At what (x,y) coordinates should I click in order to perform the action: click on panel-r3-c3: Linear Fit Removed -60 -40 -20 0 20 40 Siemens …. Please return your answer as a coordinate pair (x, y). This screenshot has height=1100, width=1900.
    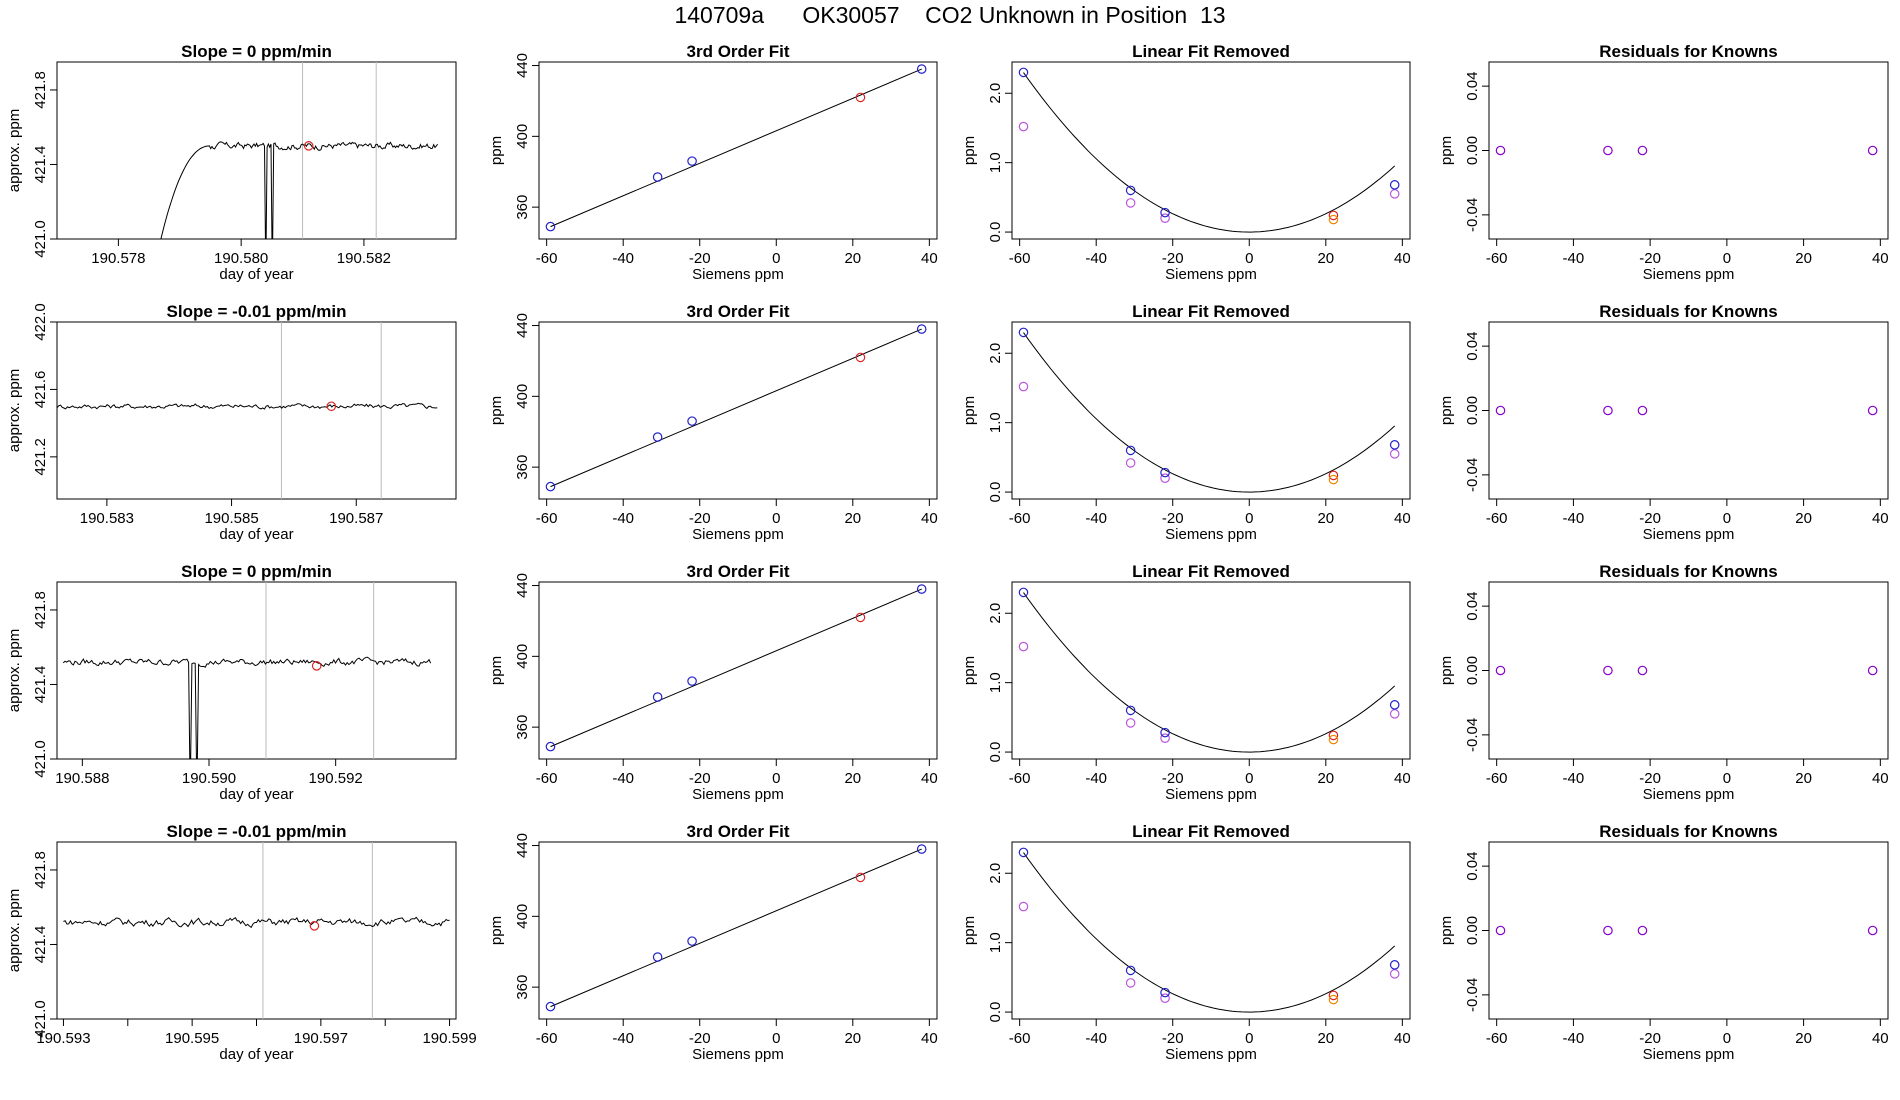
    Looking at the image, I should click on (1186, 682).